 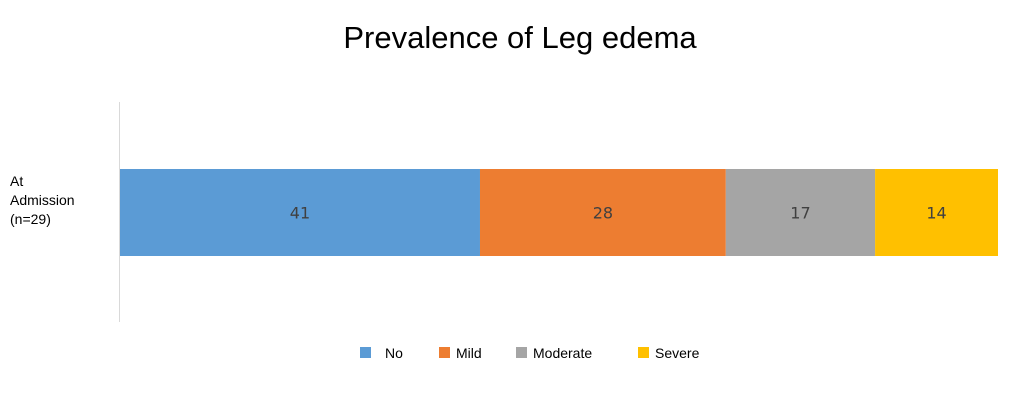 I want to click on legend-item-severe: Severe, so click(x=669, y=353).